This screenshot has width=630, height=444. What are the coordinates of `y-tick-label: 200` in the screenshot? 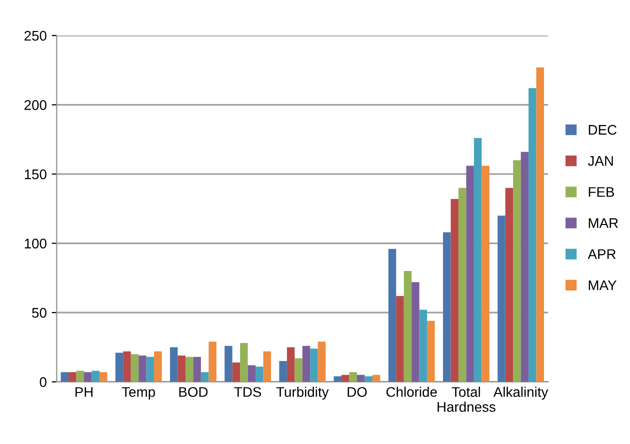 It's located at (35, 105).